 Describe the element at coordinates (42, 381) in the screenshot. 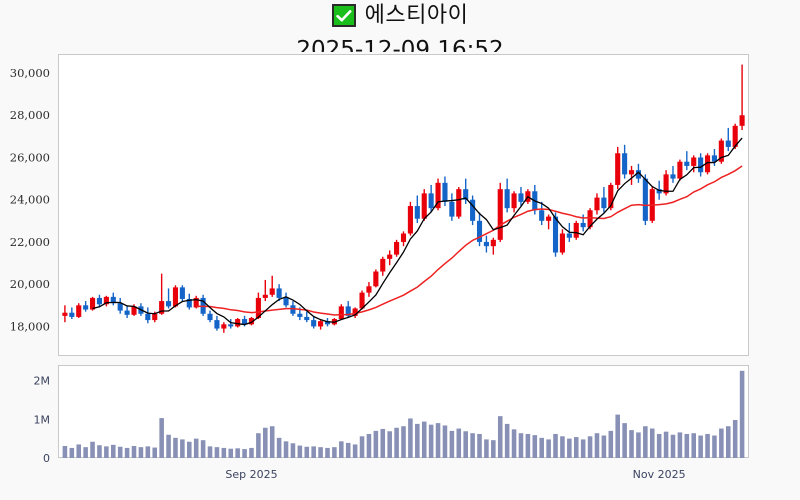

I see `volume-tick-label: 2M` at that location.